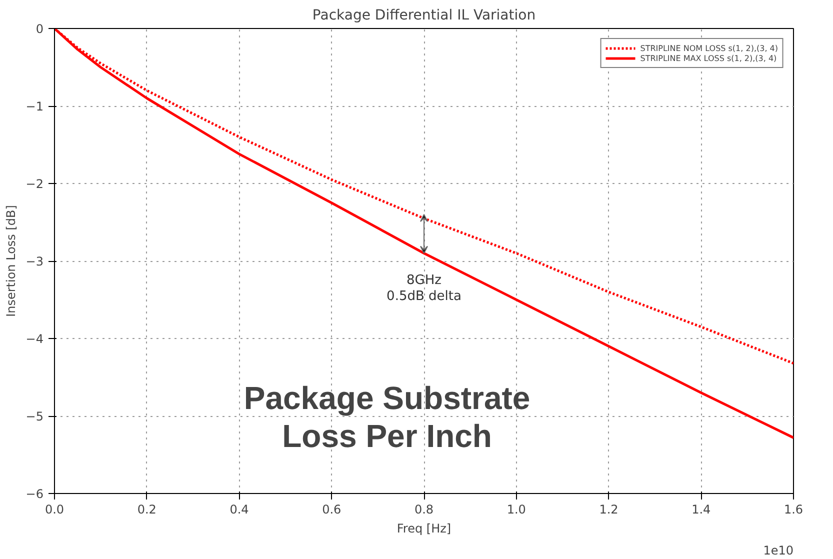  Describe the element at coordinates (54, 509) in the screenshot. I see `x-tick-label: 0.0` at that location.